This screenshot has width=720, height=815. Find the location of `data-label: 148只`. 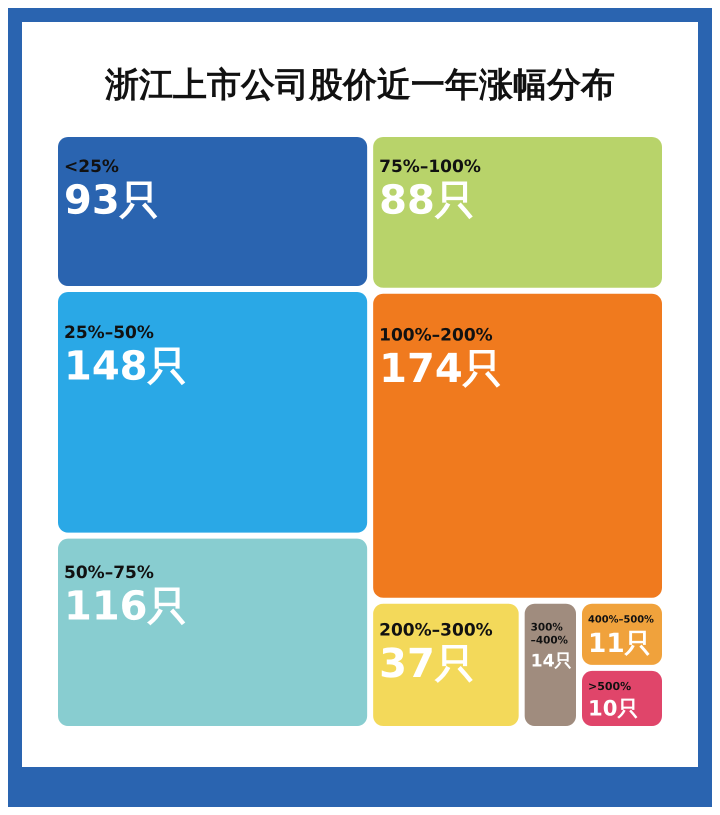

data-label: 148只 is located at coordinates (126, 366).